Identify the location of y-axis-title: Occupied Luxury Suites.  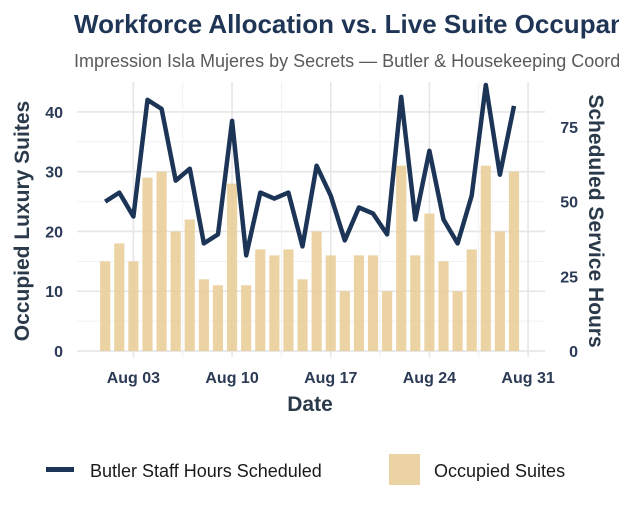
(22, 221).